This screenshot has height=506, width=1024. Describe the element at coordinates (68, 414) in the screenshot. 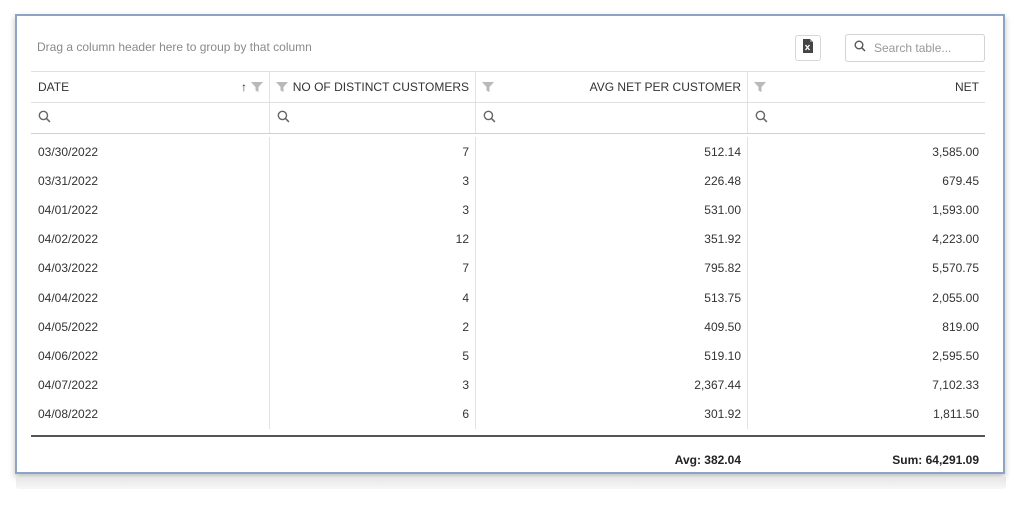

I see `date-cell: 04/08/2022` at that location.